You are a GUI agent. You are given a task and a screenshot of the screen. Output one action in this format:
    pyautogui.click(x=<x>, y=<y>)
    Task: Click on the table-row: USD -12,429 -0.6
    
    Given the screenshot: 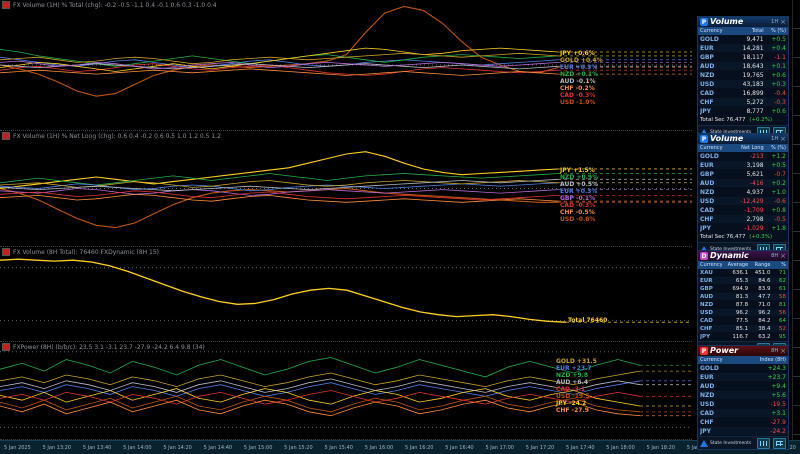 What is the action you would take?
    pyautogui.click(x=743, y=201)
    